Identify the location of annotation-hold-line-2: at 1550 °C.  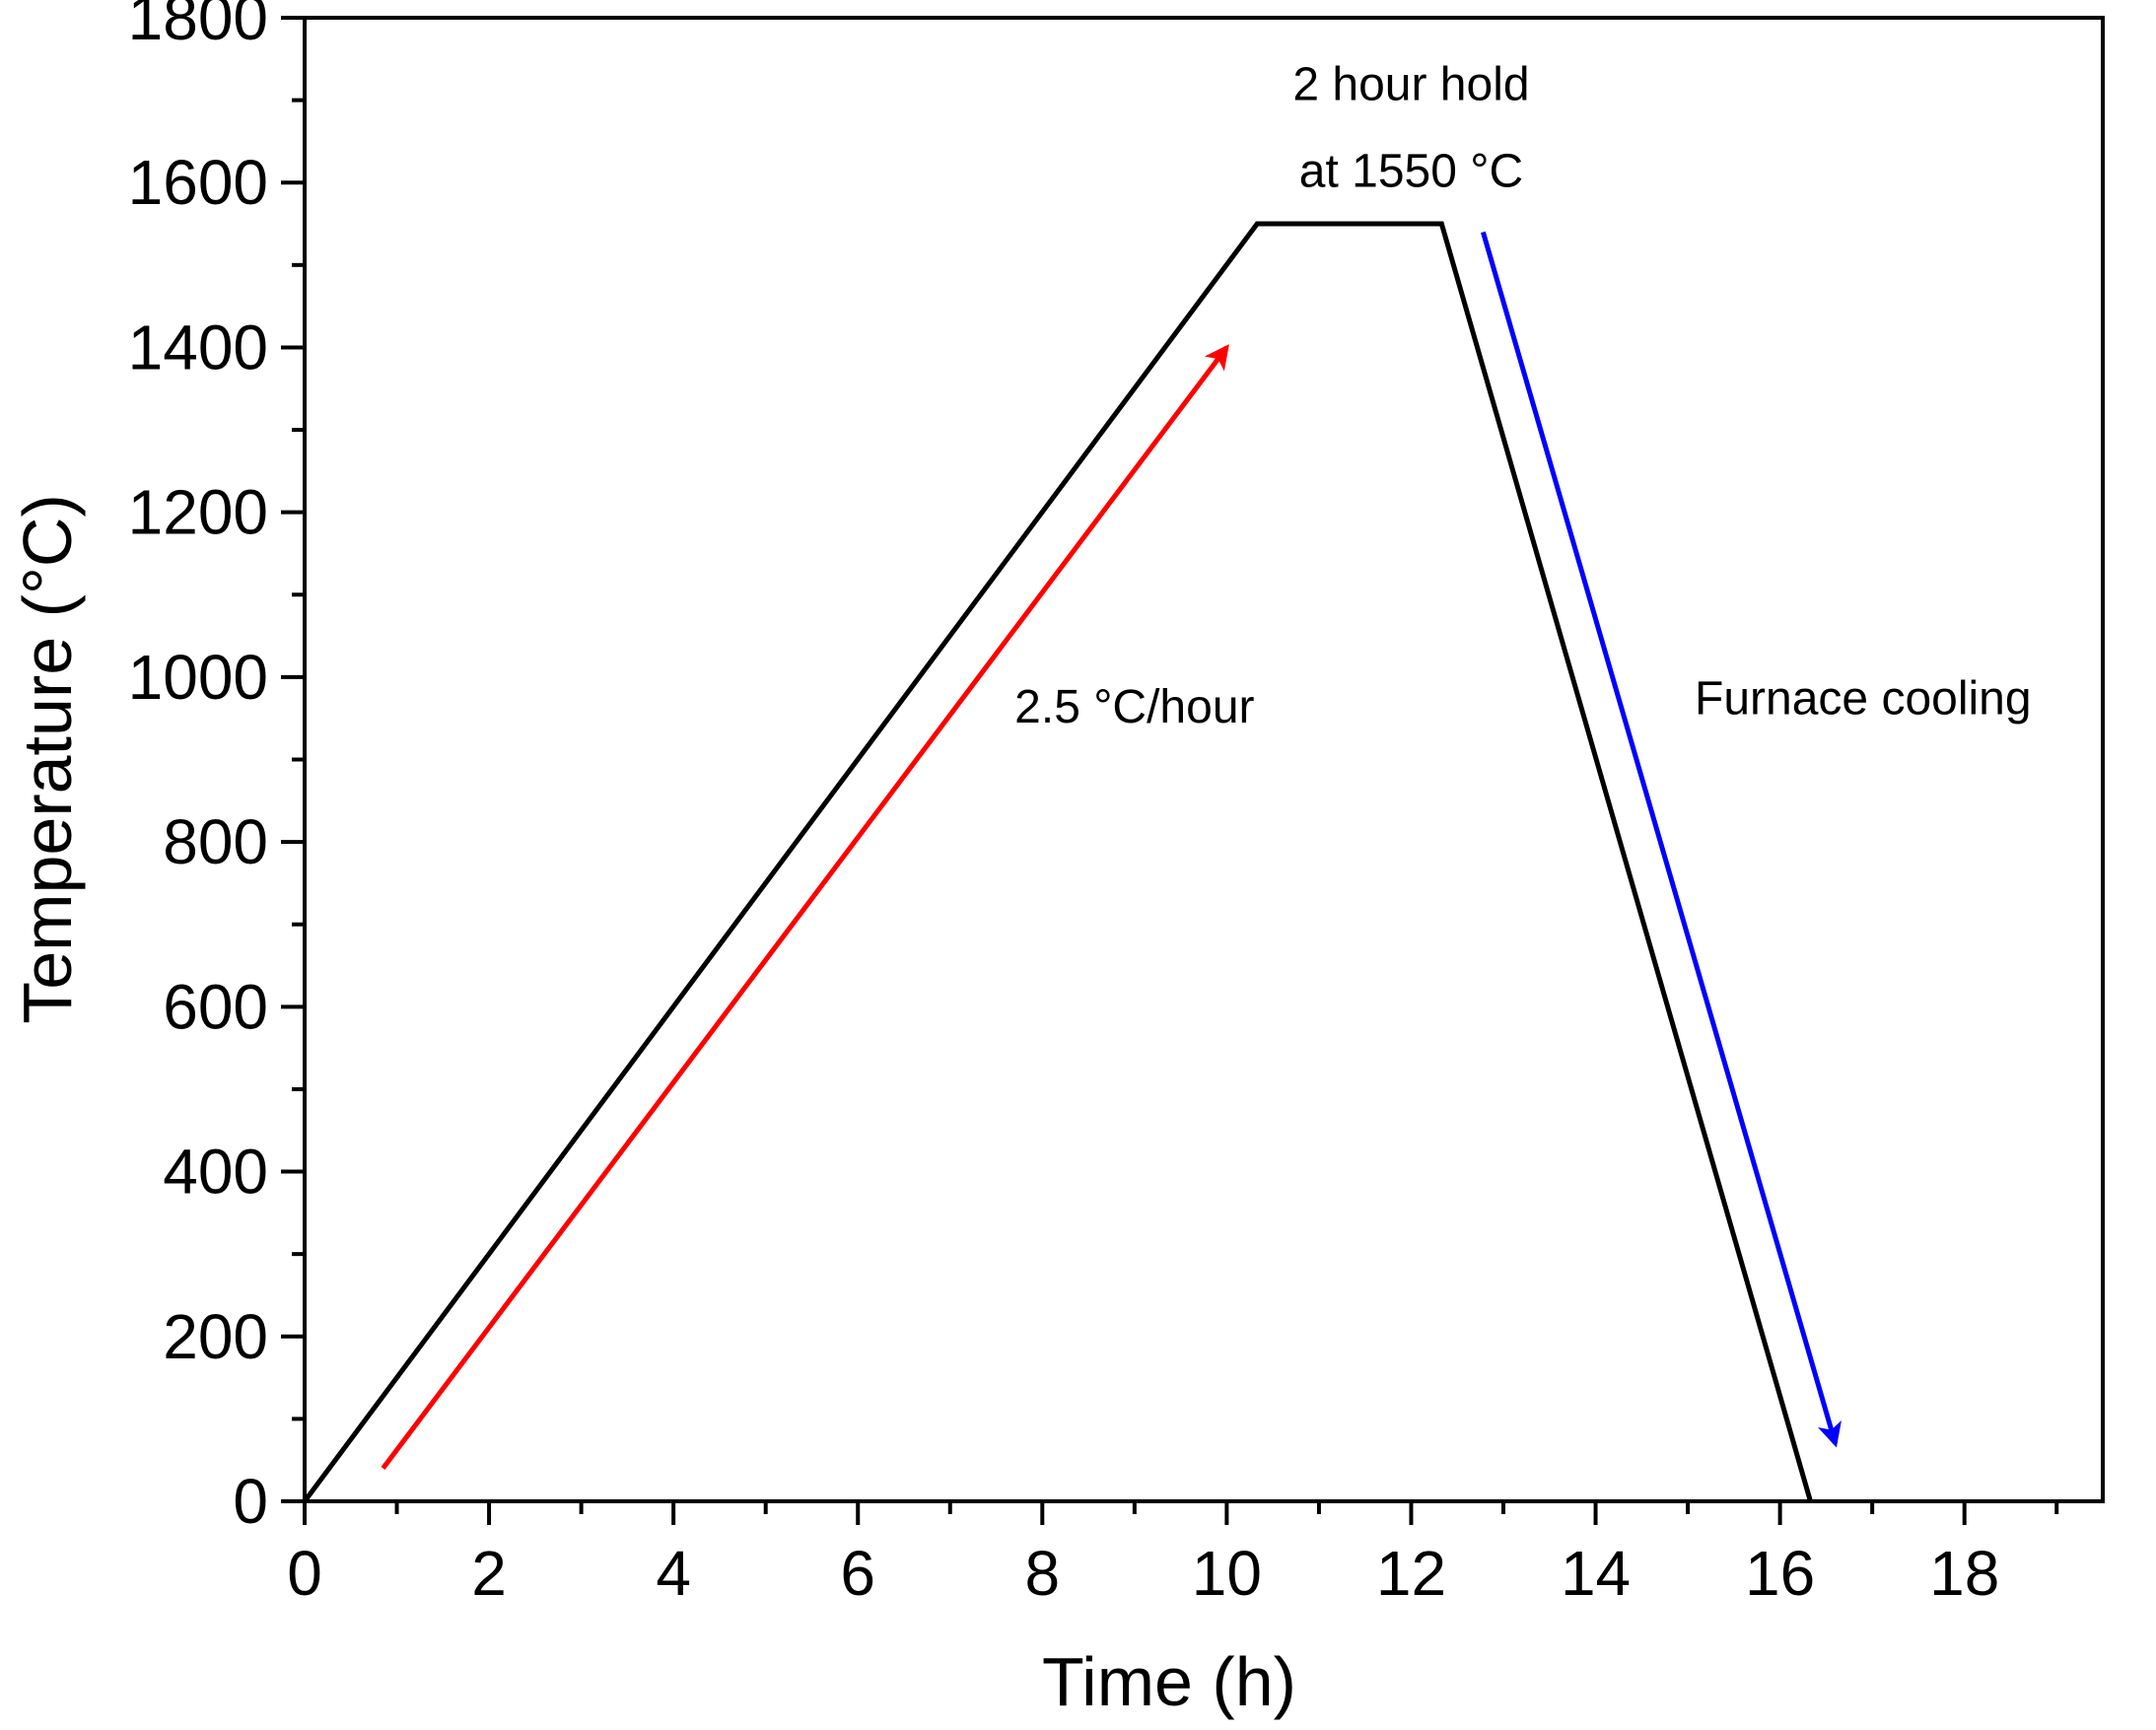
(1411, 171).